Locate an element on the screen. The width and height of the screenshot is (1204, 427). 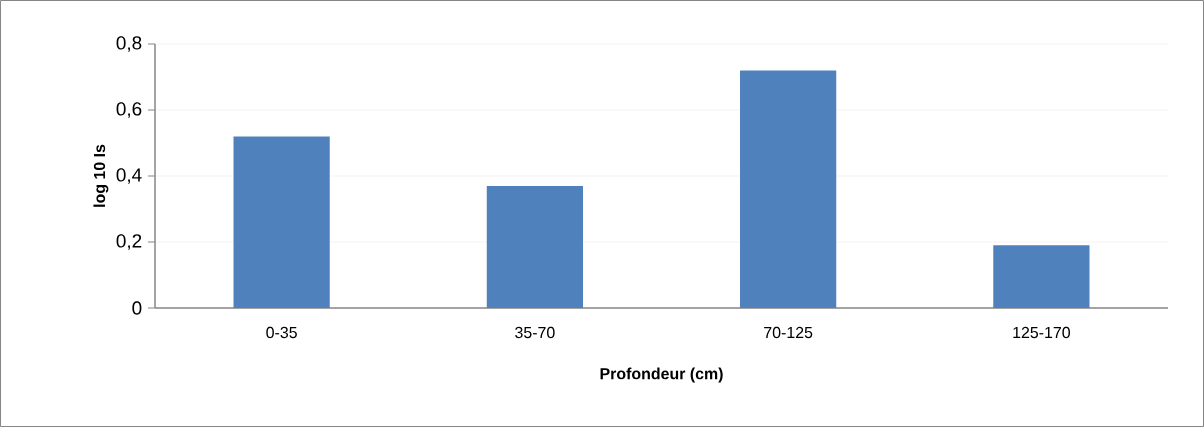
x-tick-label: 0-35 is located at coordinates (281, 332).